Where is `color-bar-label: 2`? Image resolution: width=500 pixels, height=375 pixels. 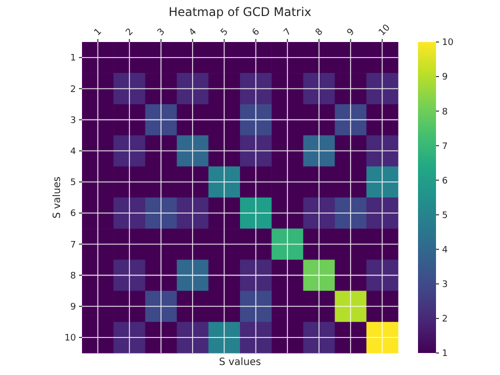
color-bar-label: 2 is located at coordinates (445, 319).